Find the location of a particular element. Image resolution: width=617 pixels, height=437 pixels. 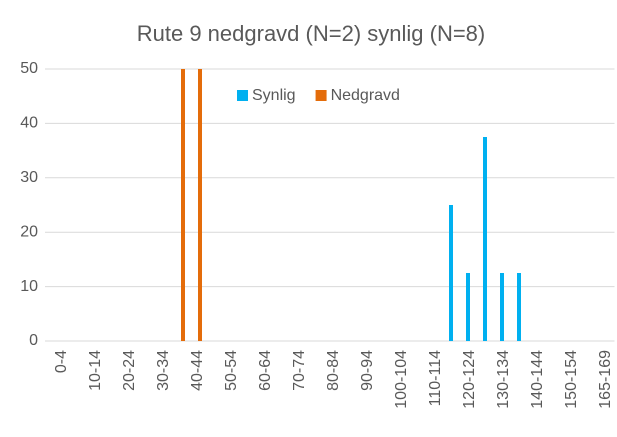

x-tick-label: 90-94 is located at coordinates (367, 370).